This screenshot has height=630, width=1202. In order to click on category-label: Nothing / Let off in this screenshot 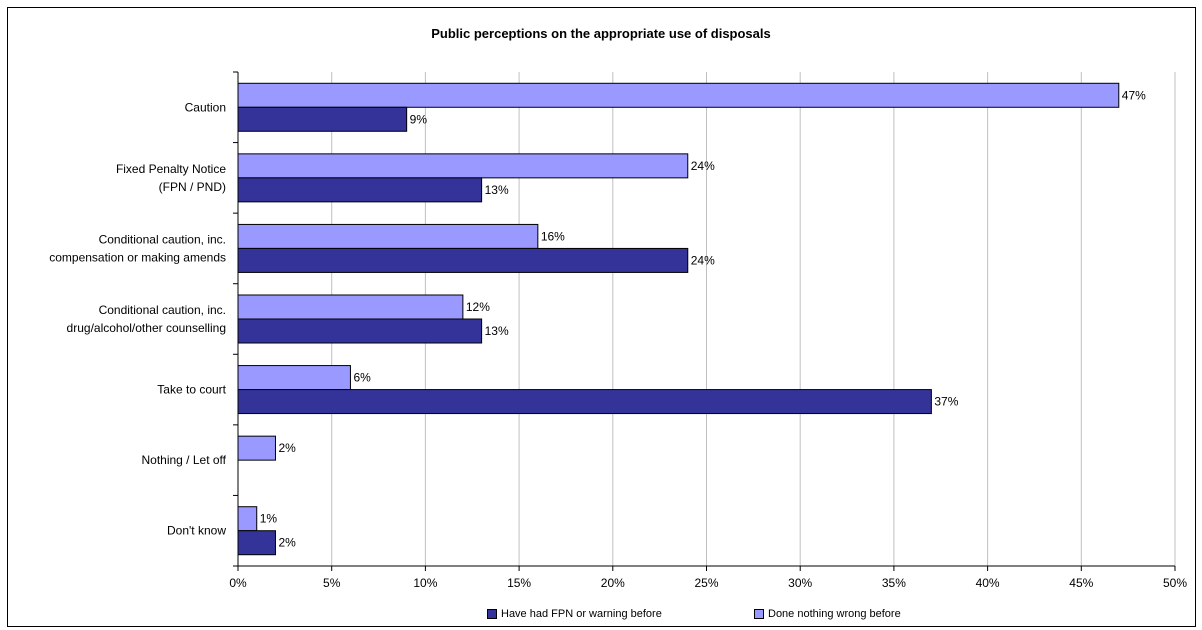, I will do `click(183, 460)`.